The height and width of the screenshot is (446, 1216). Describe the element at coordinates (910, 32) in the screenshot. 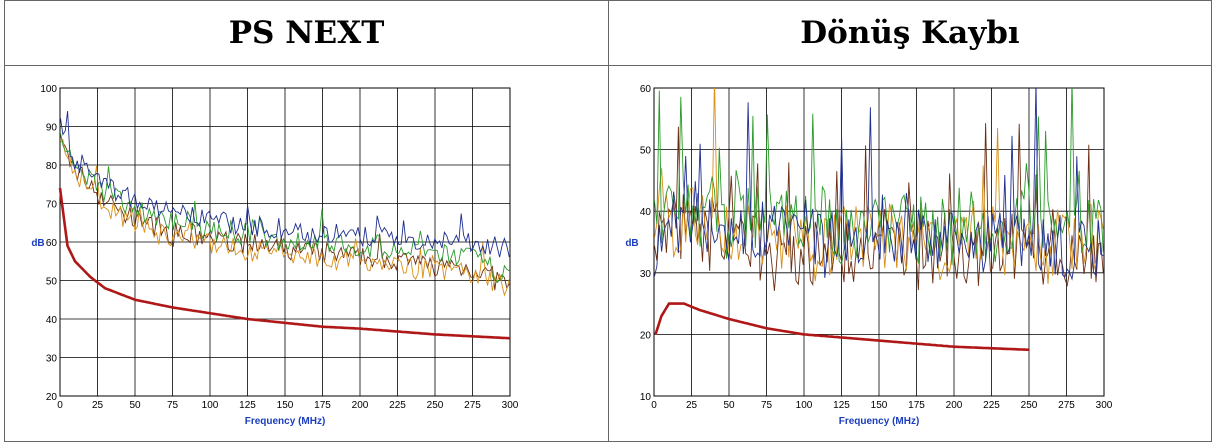

I see `return-loss-header: Dönüş Kaybı` at that location.